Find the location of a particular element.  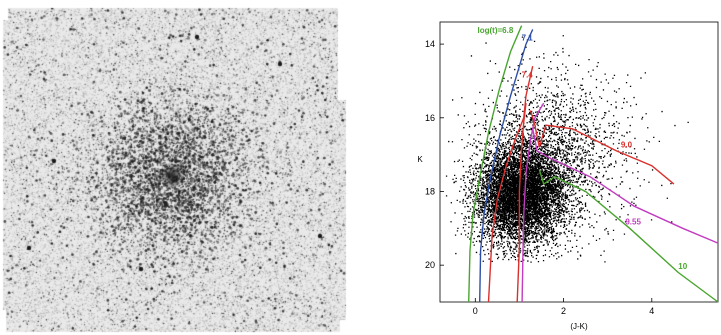

isochrone-label-1: 7.1 is located at coordinates (528, 37).